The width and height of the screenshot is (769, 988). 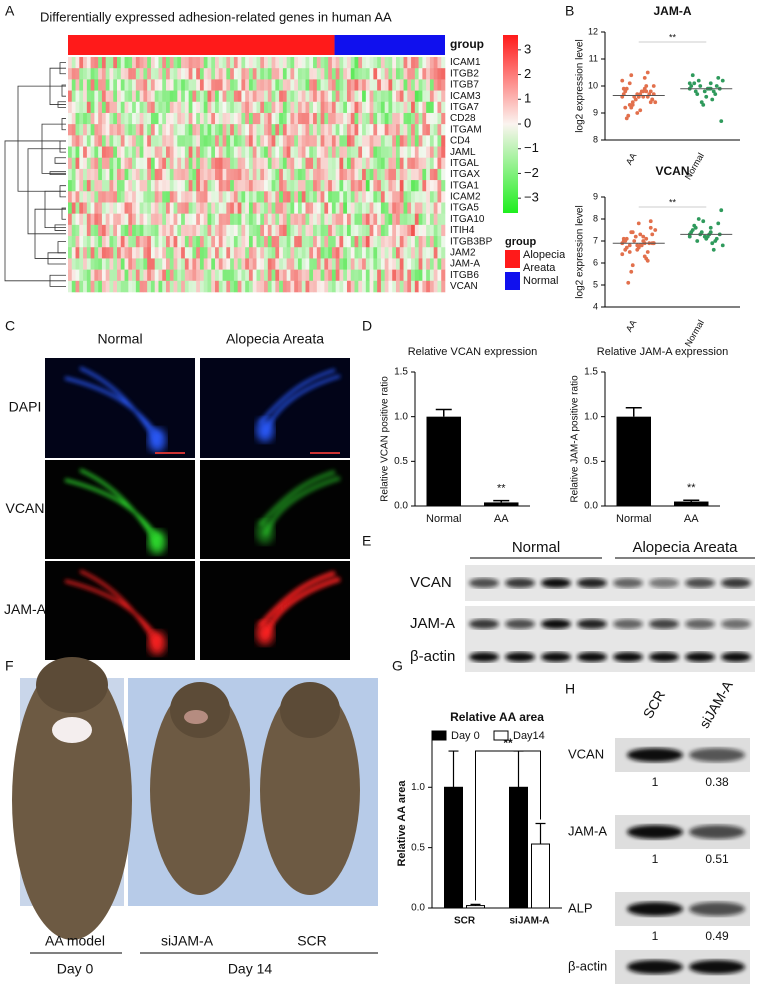 I want to click on gene-label: ITGAM, so click(x=466, y=129).